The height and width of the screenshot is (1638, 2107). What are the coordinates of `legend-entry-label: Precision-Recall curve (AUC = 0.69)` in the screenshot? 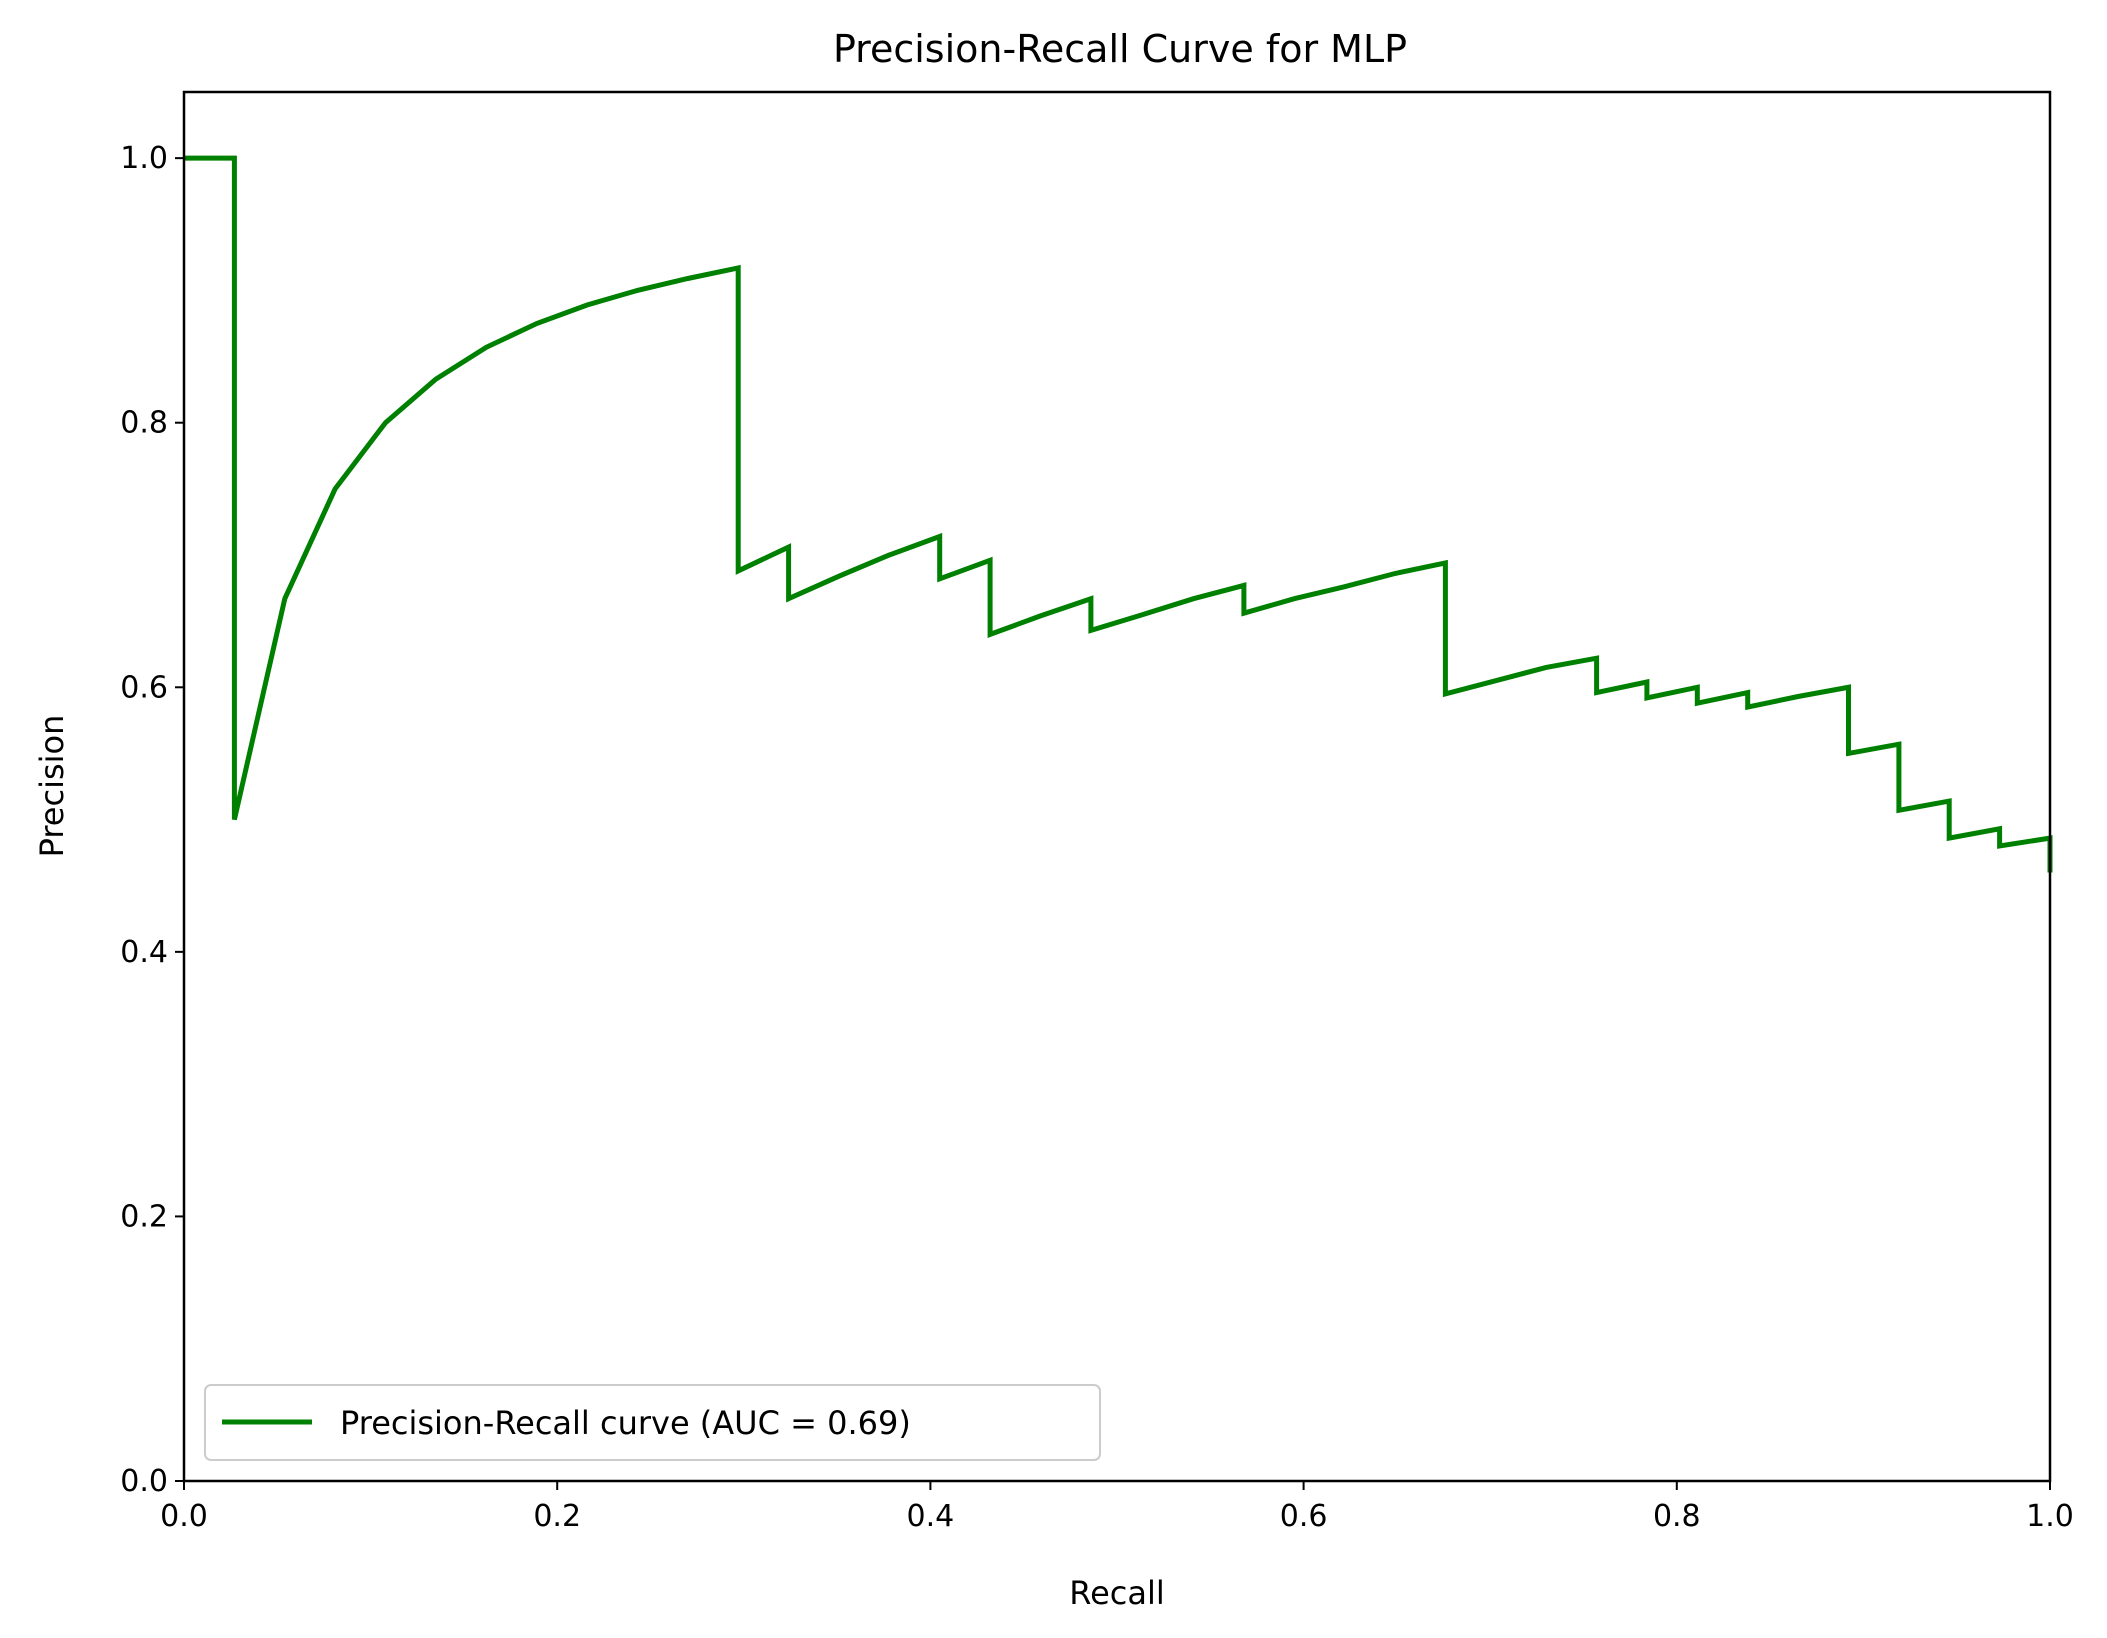 It's located at (625, 1423).